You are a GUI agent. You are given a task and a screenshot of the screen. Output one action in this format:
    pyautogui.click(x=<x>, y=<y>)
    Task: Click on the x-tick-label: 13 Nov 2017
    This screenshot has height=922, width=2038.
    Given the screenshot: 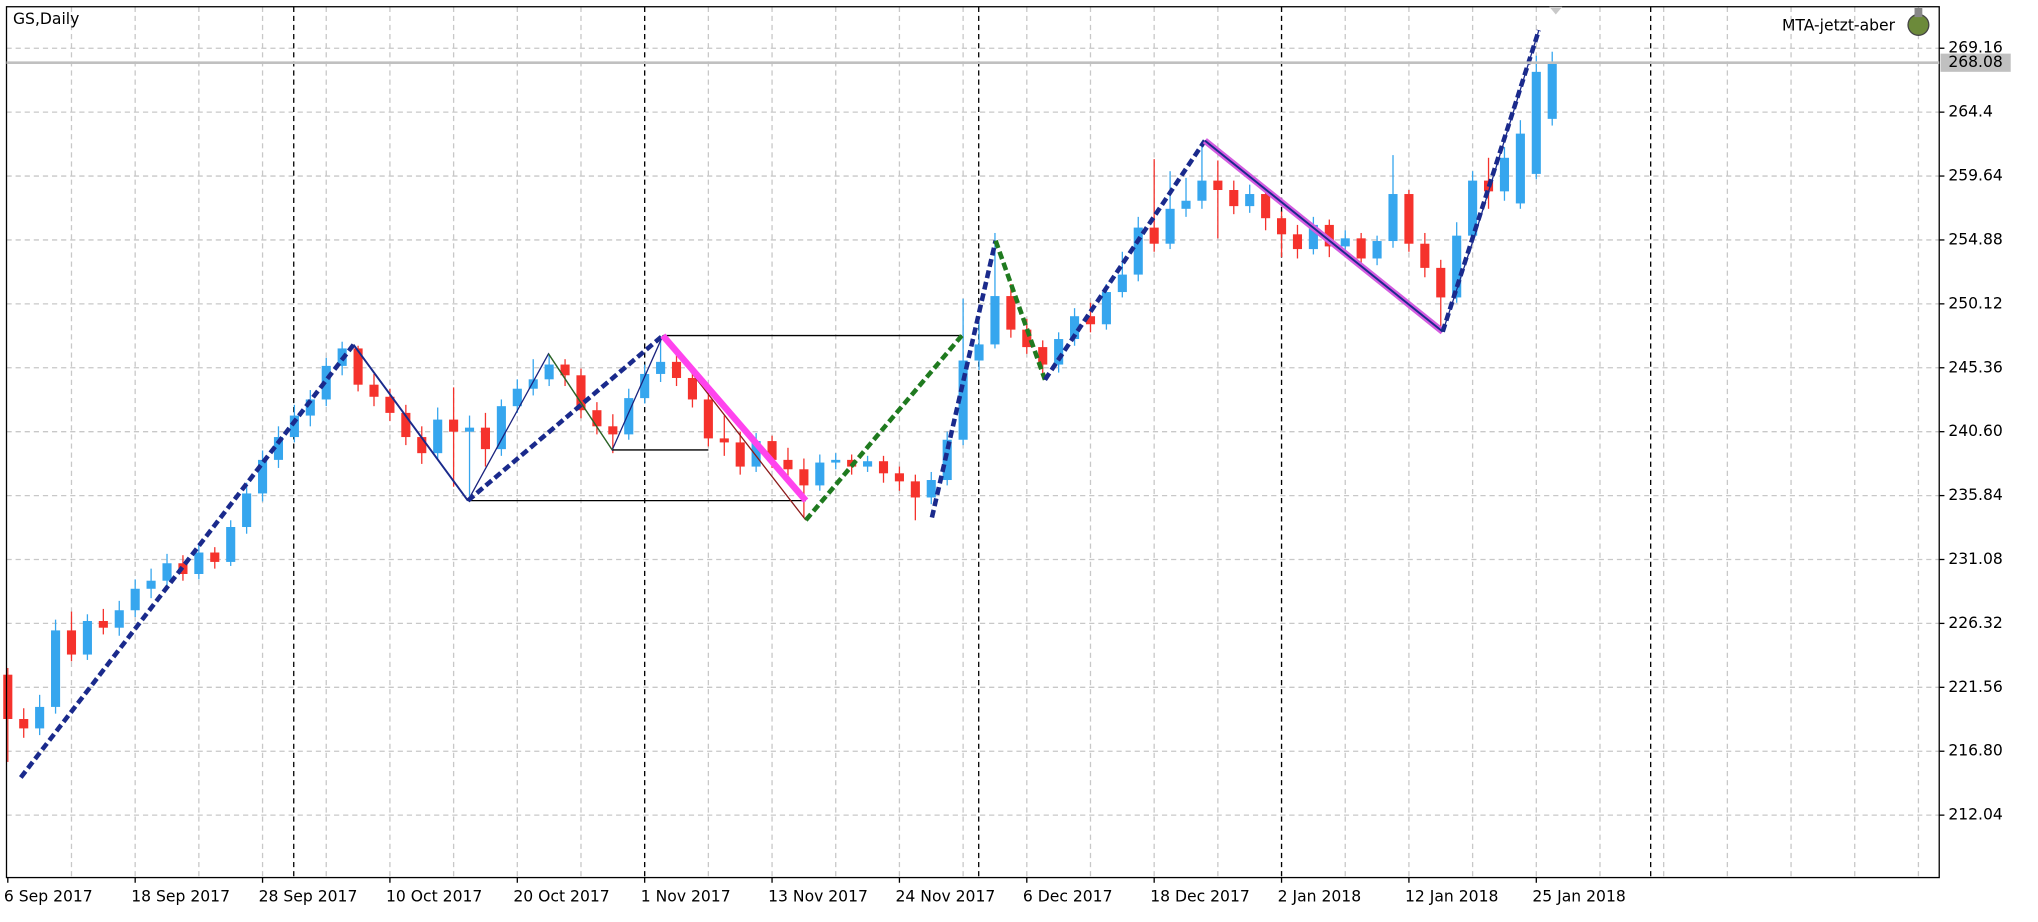 What is the action you would take?
    pyautogui.click(x=818, y=897)
    